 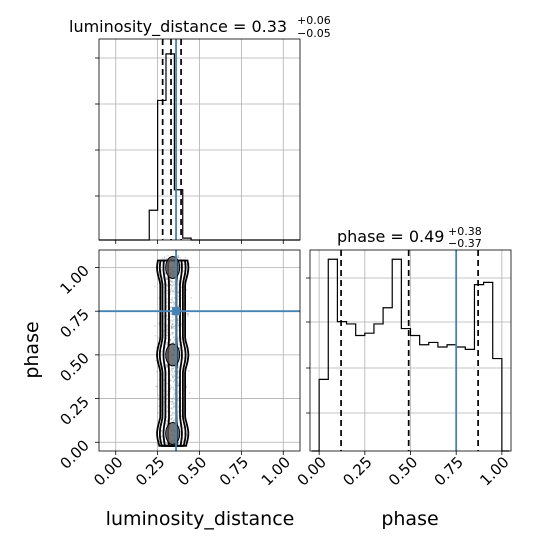 I want to click on y-axis-label-phase: phase, so click(x=32, y=349).